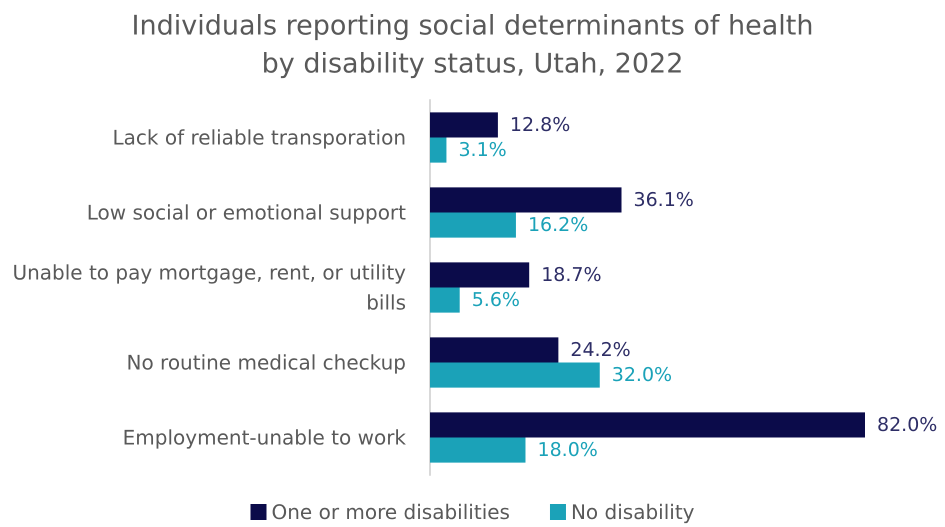 Image resolution: width=945 pixels, height=527 pixels. What do you see at coordinates (571, 275) in the screenshot?
I see `data-label: 18.7%` at bounding box center [571, 275].